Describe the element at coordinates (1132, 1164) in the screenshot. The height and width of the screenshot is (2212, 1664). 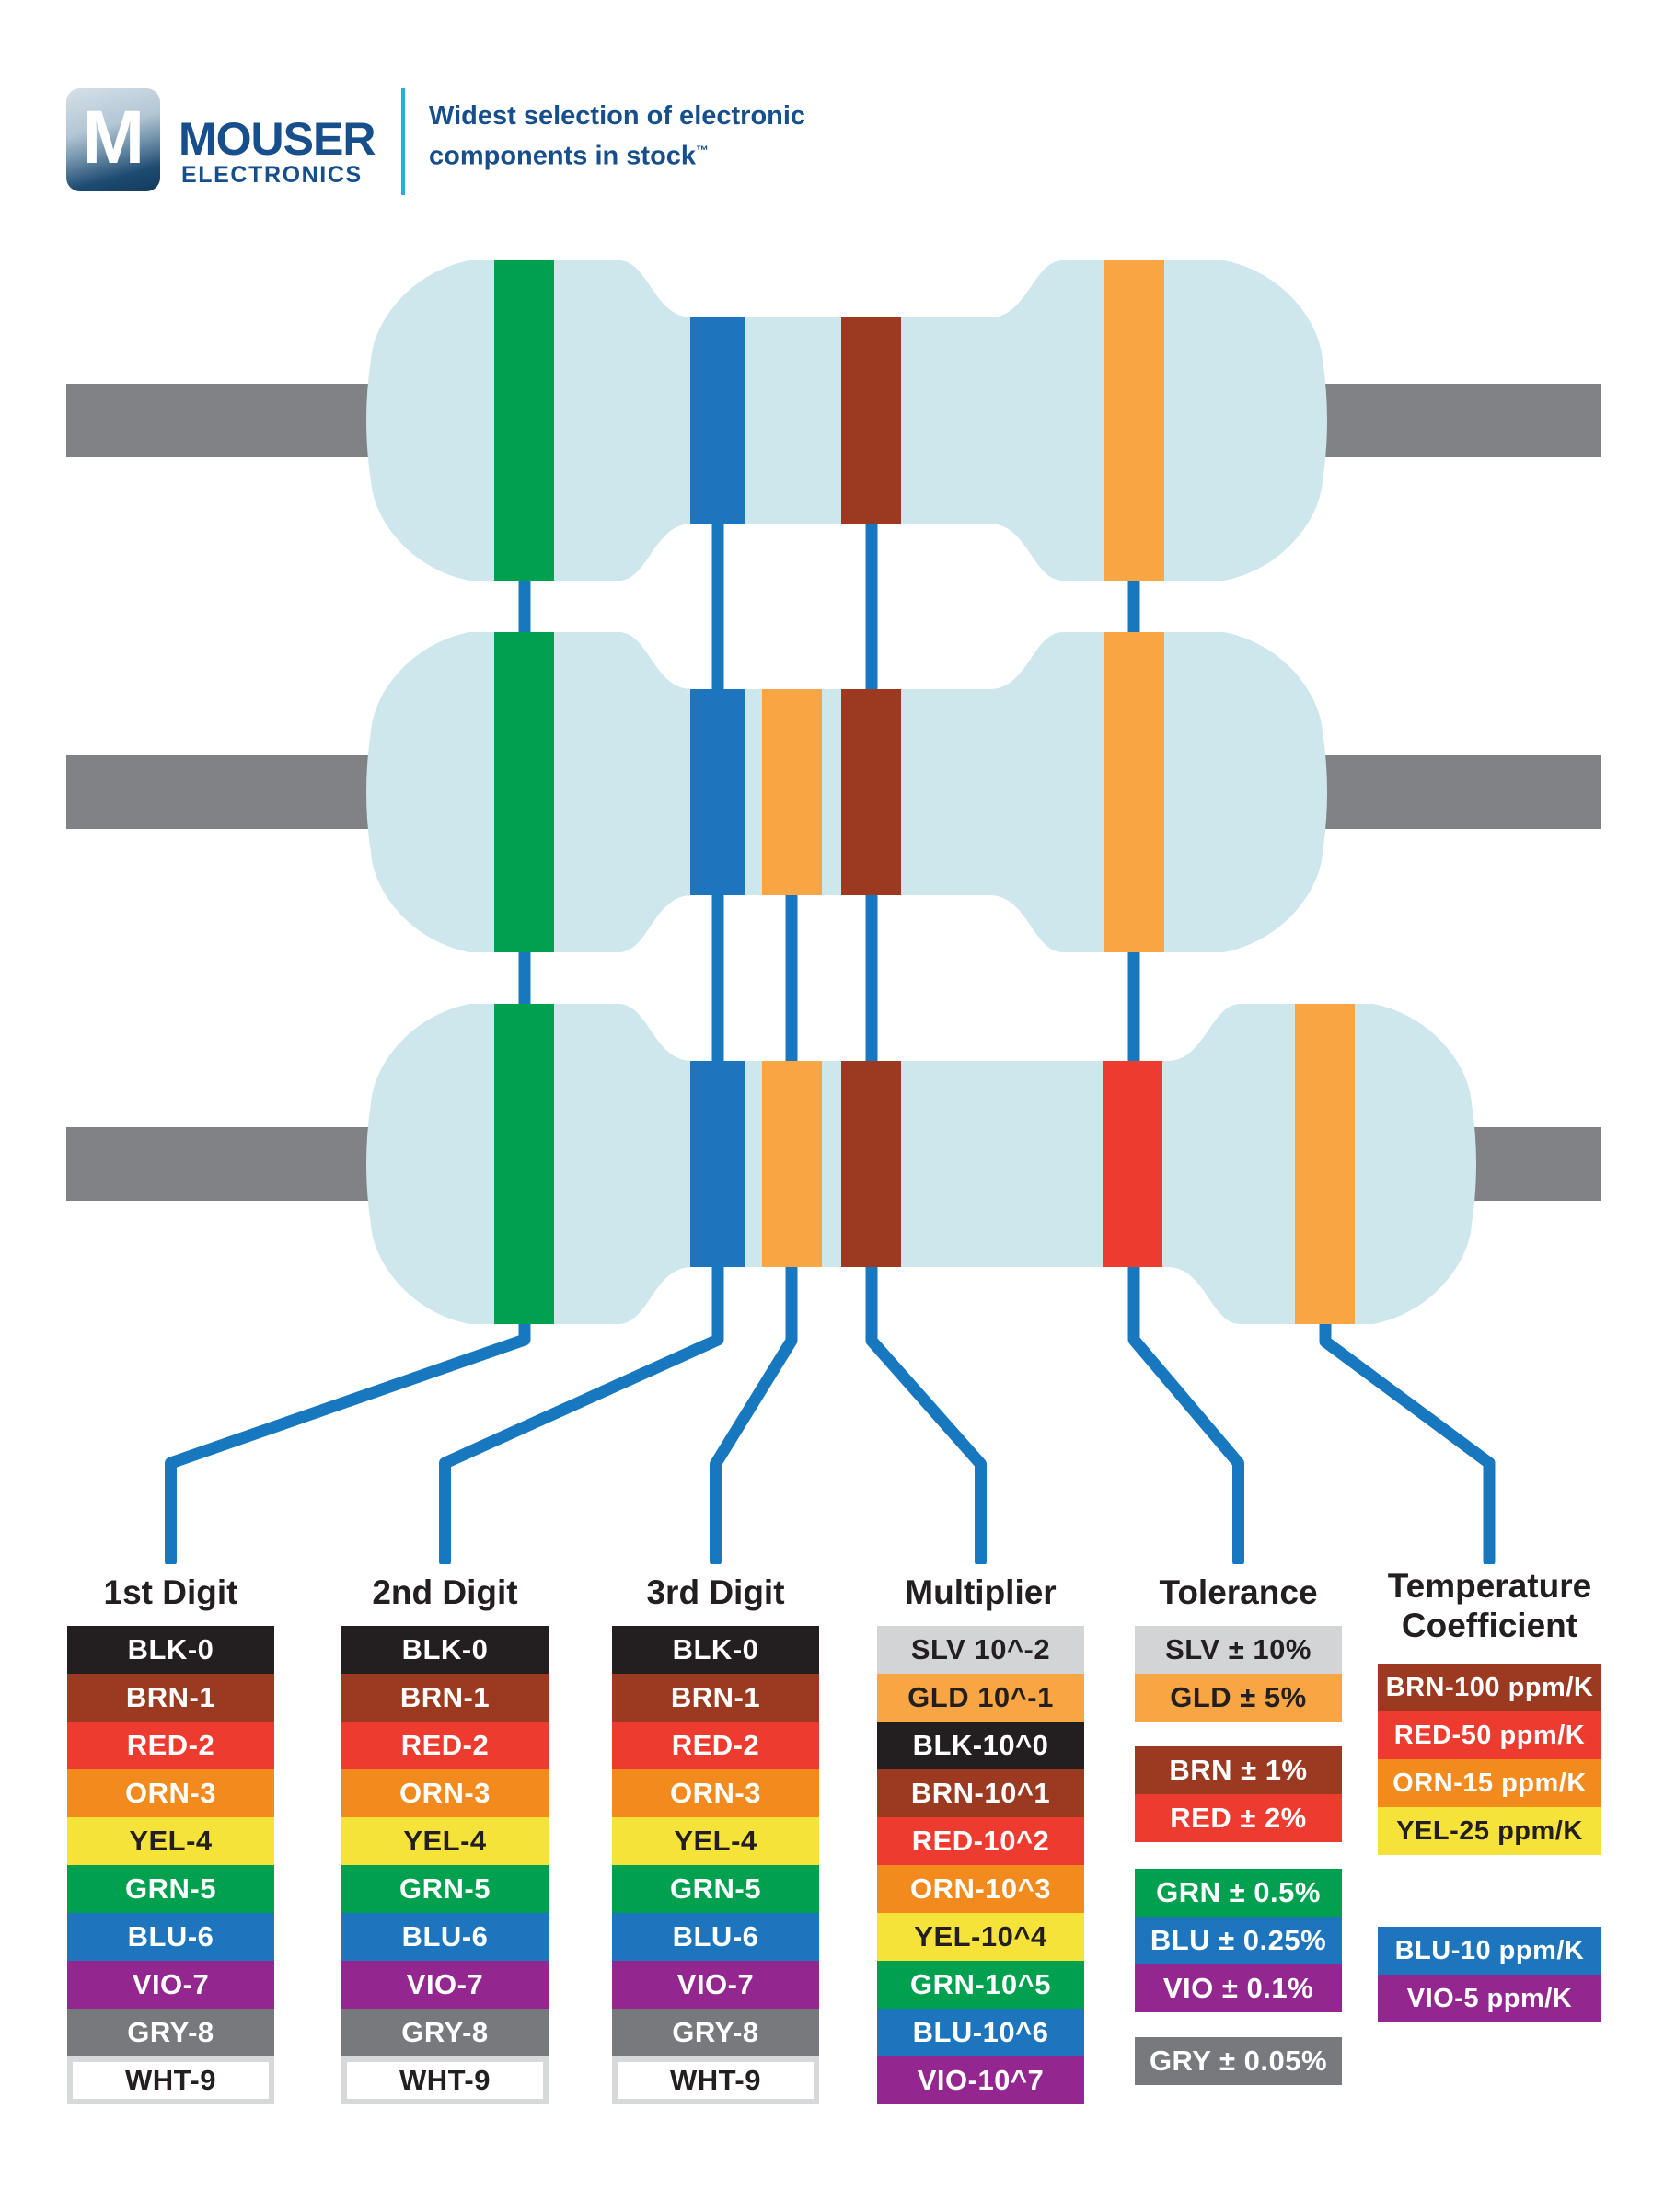
I see `band-red-tolerance` at that location.